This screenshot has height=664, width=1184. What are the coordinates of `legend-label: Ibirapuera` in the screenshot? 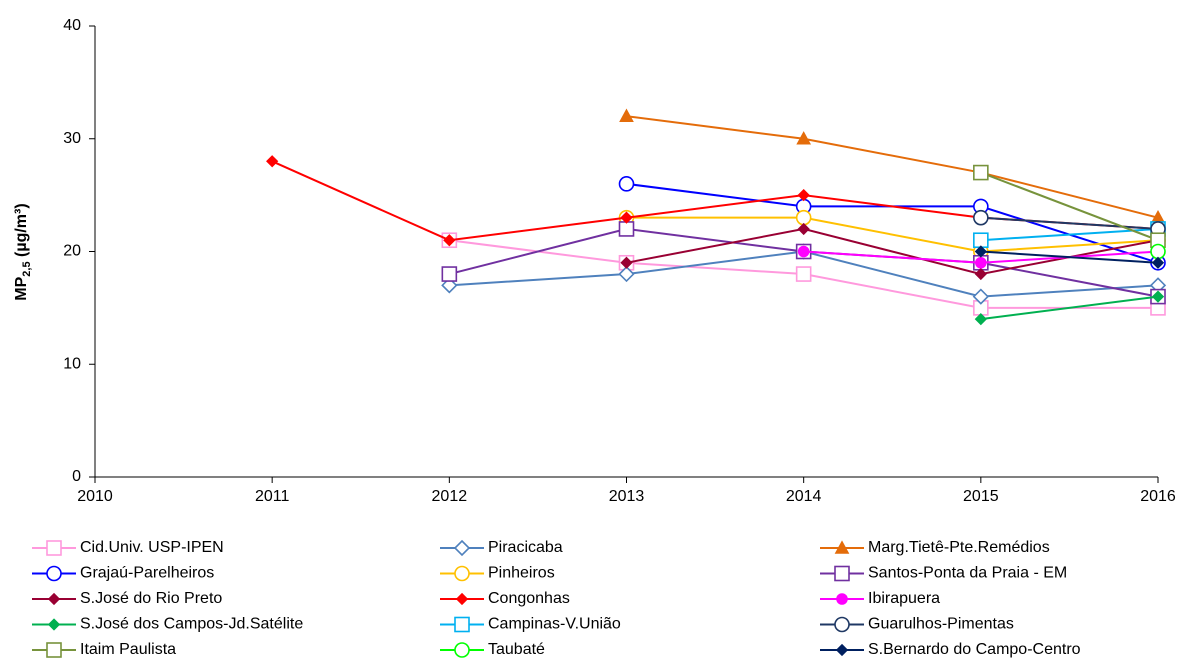 It's located at (904, 598).